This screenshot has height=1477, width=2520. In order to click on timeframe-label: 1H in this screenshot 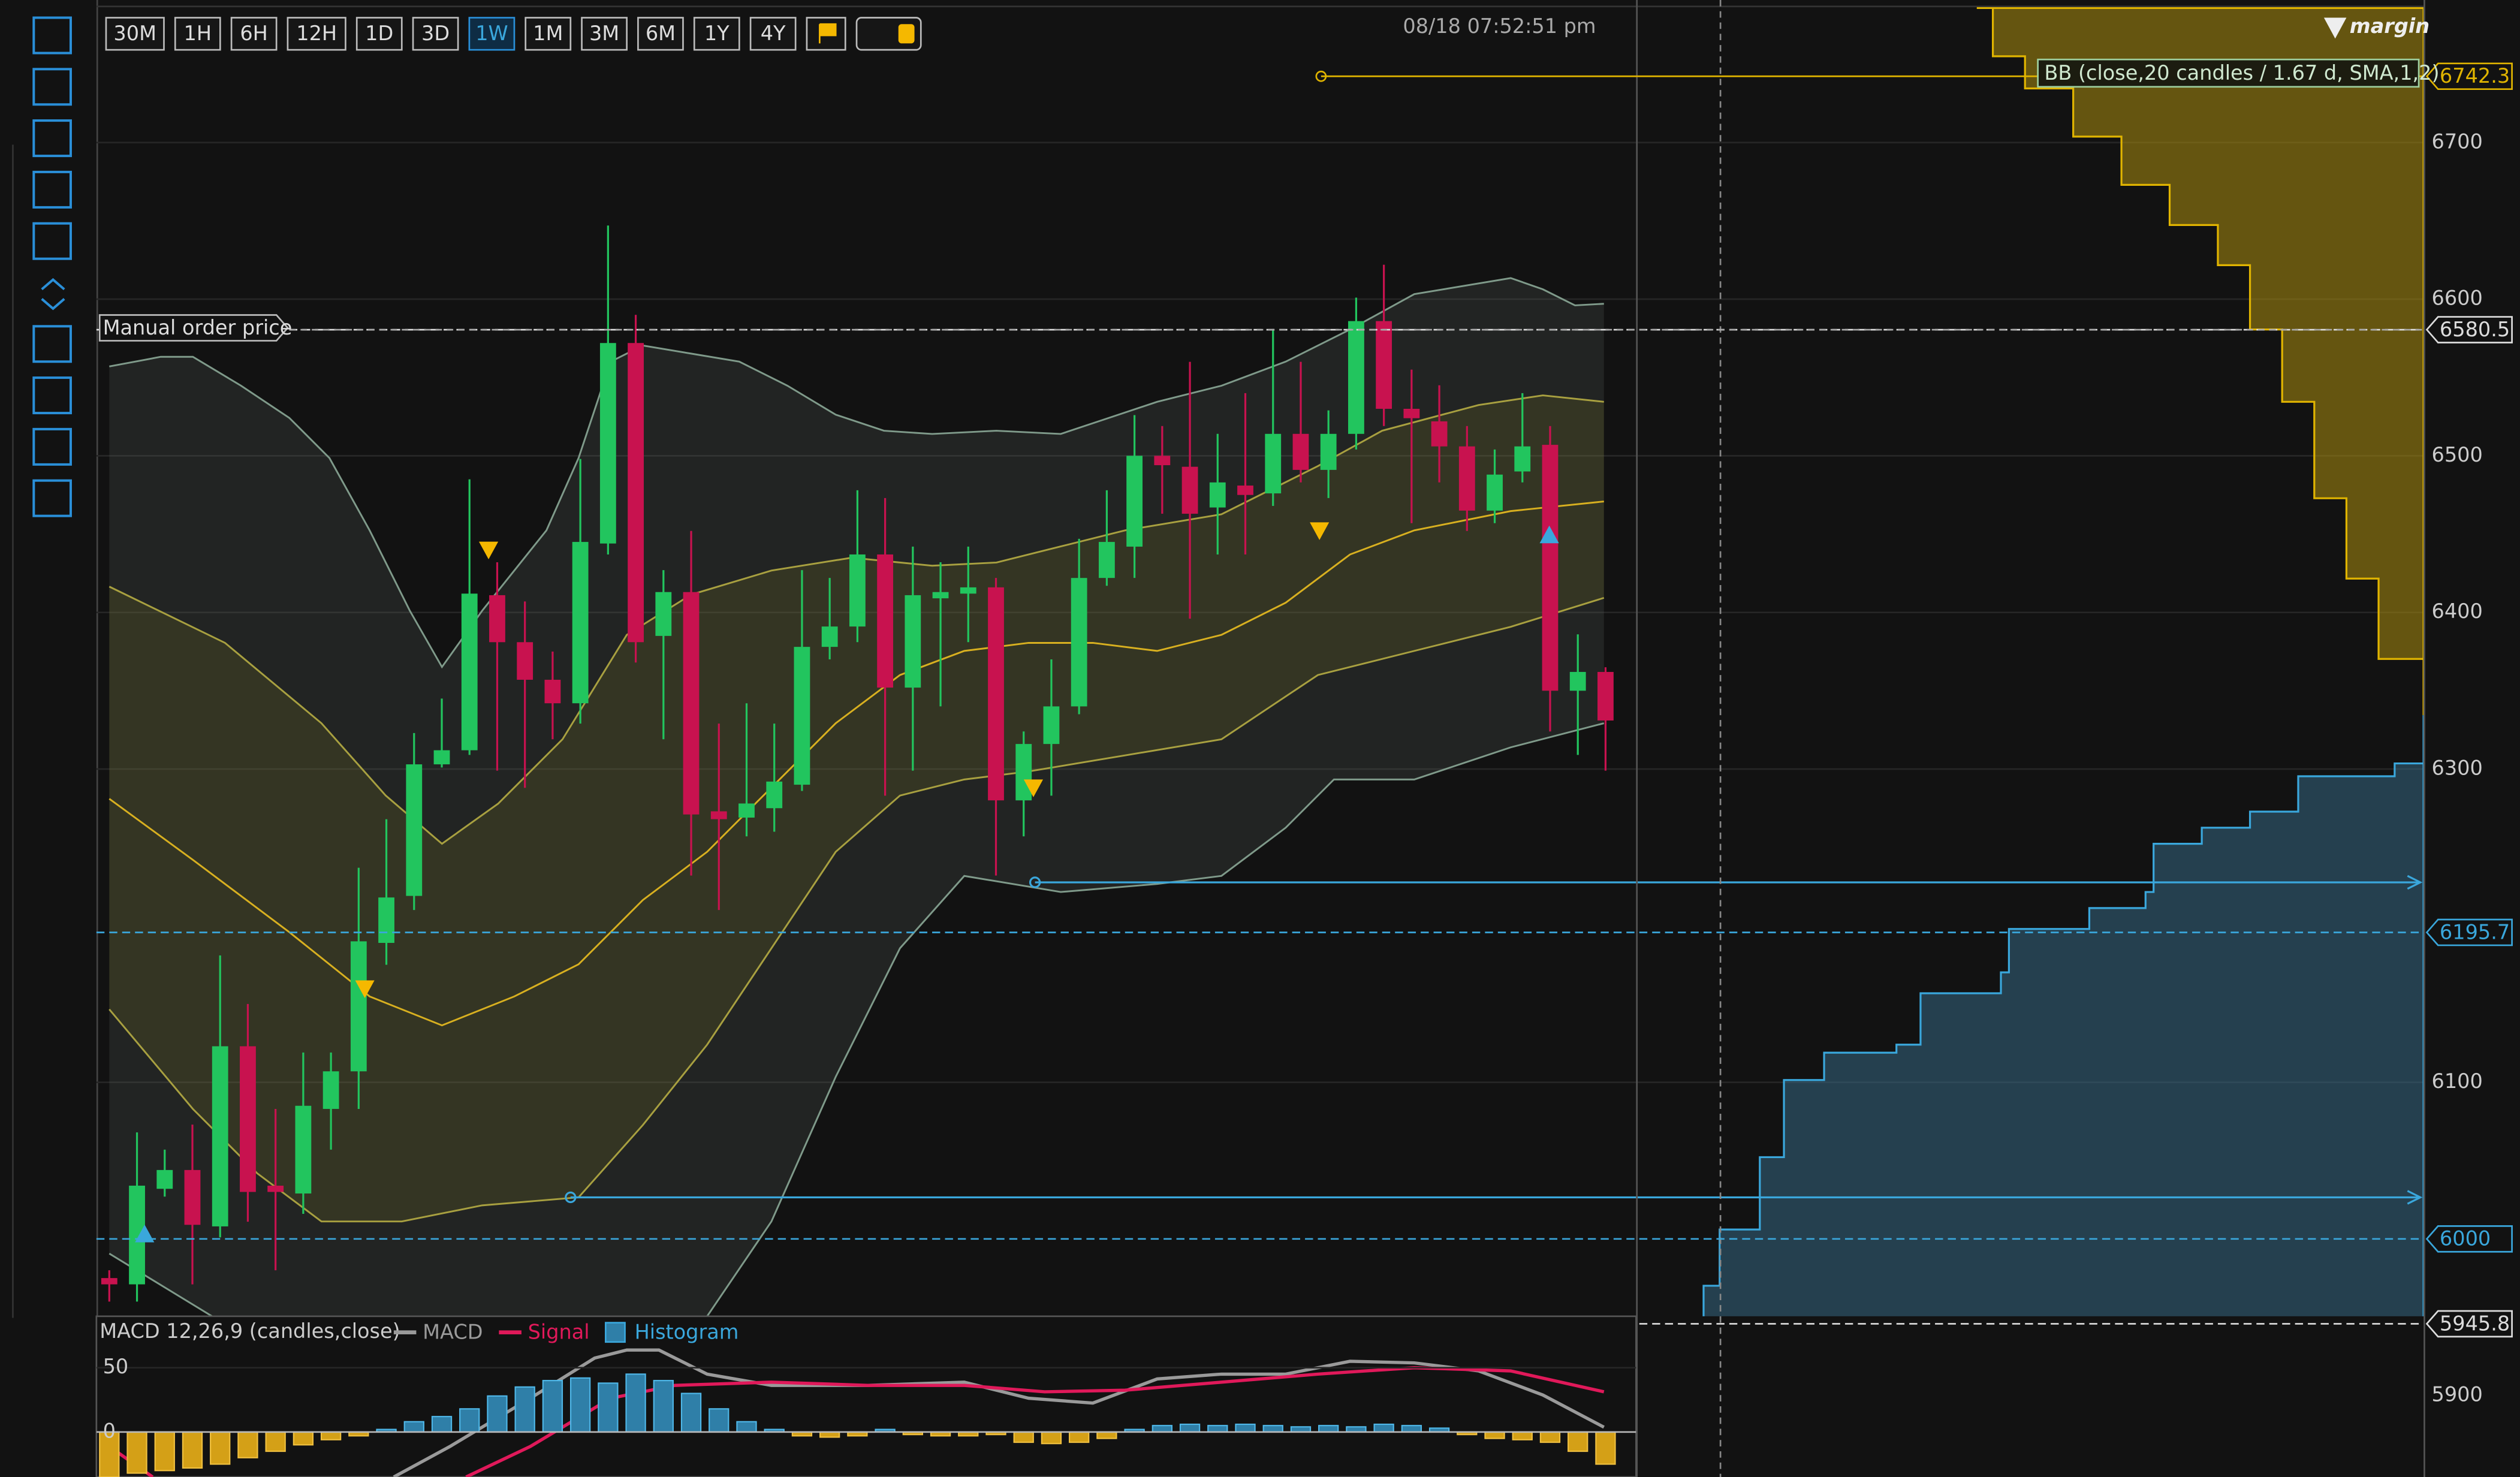, I will do `click(198, 33)`.